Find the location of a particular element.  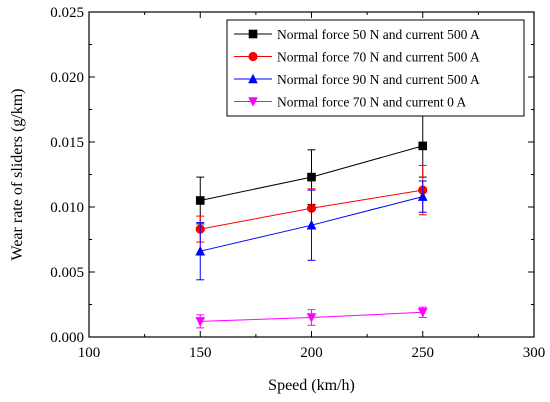

x-tick-label: 250 is located at coordinates (423, 353).